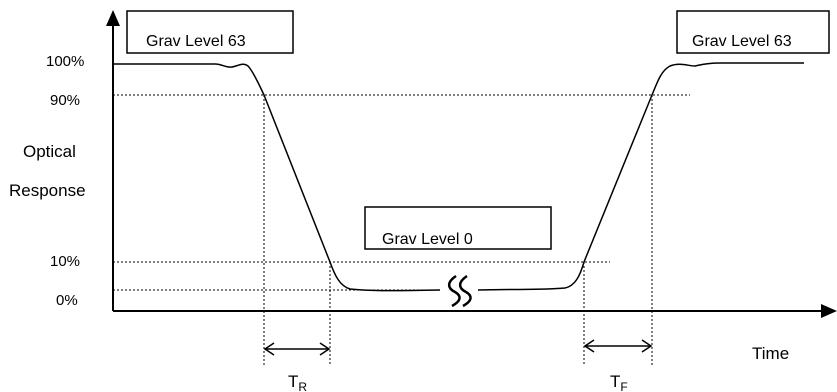 The width and height of the screenshot is (837, 392). Describe the element at coordinates (623, 386) in the screenshot. I see `fall-time-sub: F` at that location.